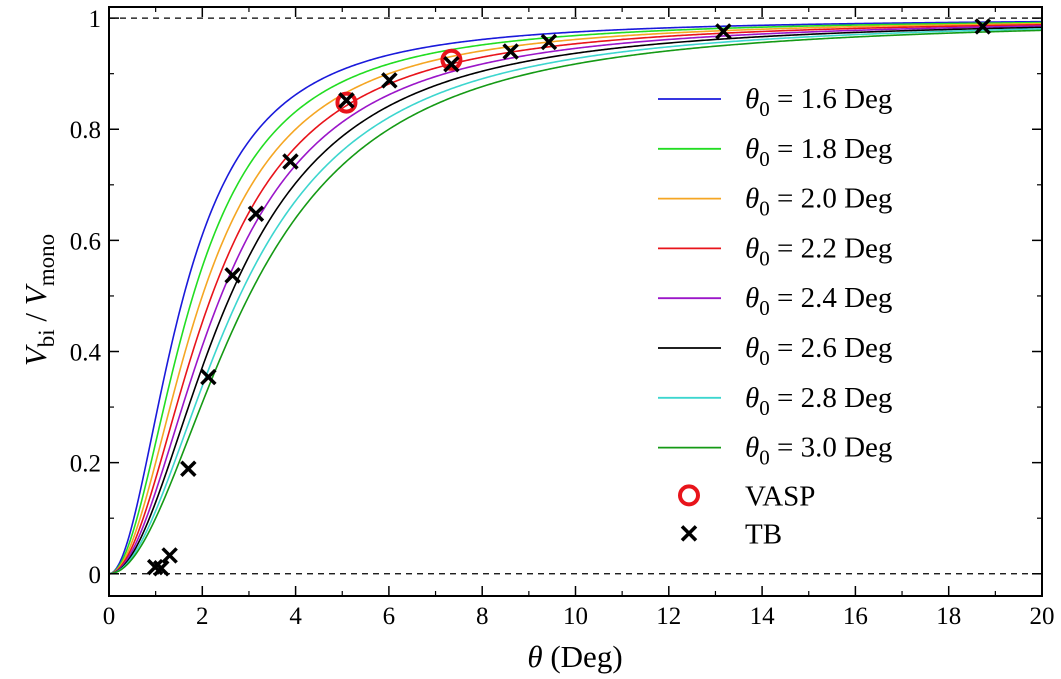  Describe the element at coordinates (86, 353) in the screenshot. I see `y-tick-label: 0.4` at that location.